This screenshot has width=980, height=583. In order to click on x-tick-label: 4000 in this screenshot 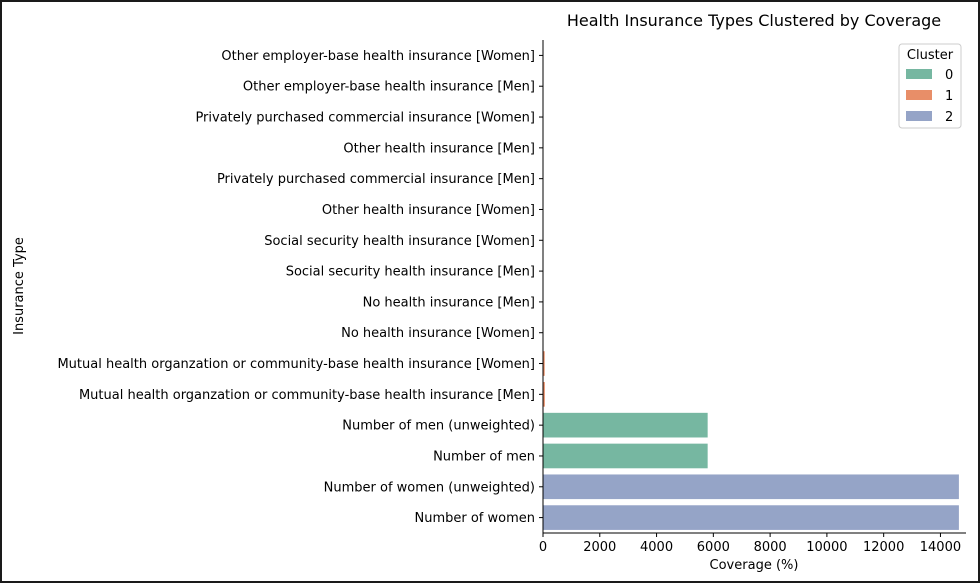, I will do `click(656, 547)`.